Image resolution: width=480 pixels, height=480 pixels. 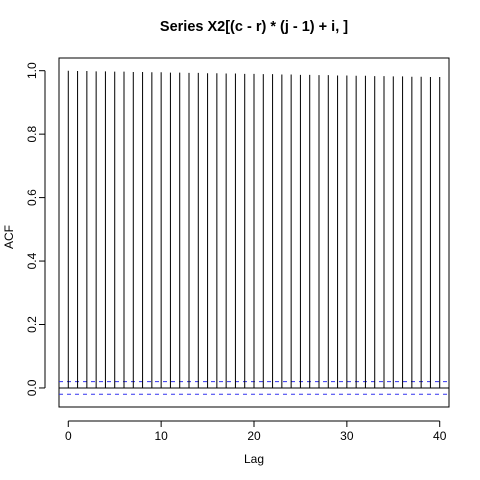 What do you see at coordinates (32, 324) in the screenshot?
I see `y-tick-label-0.2: 0.2` at bounding box center [32, 324].